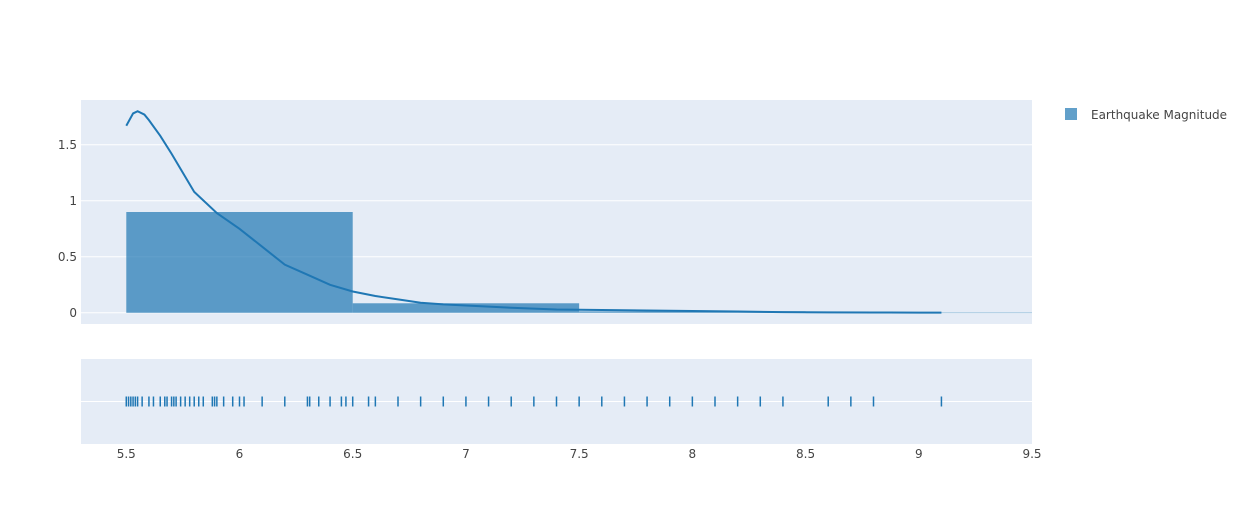 The width and height of the screenshot is (1244, 525). What do you see at coordinates (1031, 454) in the screenshot?
I see `x-tick-label: 9.5` at bounding box center [1031, 454].